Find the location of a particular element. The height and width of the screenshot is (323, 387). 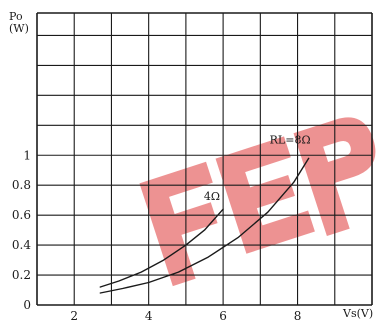

y-tick-label: 0.6 is located at coordinates (21, 215).